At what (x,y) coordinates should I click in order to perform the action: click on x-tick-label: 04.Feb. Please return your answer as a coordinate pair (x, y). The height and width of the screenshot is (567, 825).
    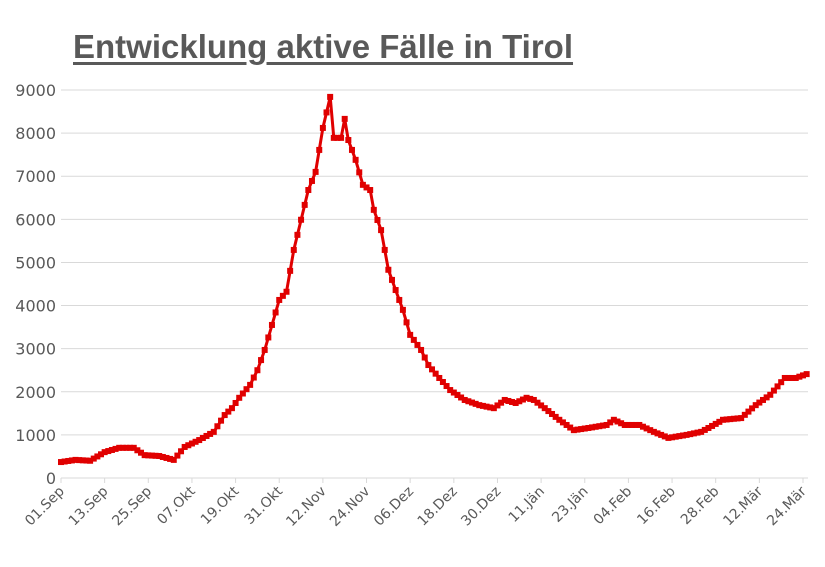
    Looking at the image, I should click on (613, 505).